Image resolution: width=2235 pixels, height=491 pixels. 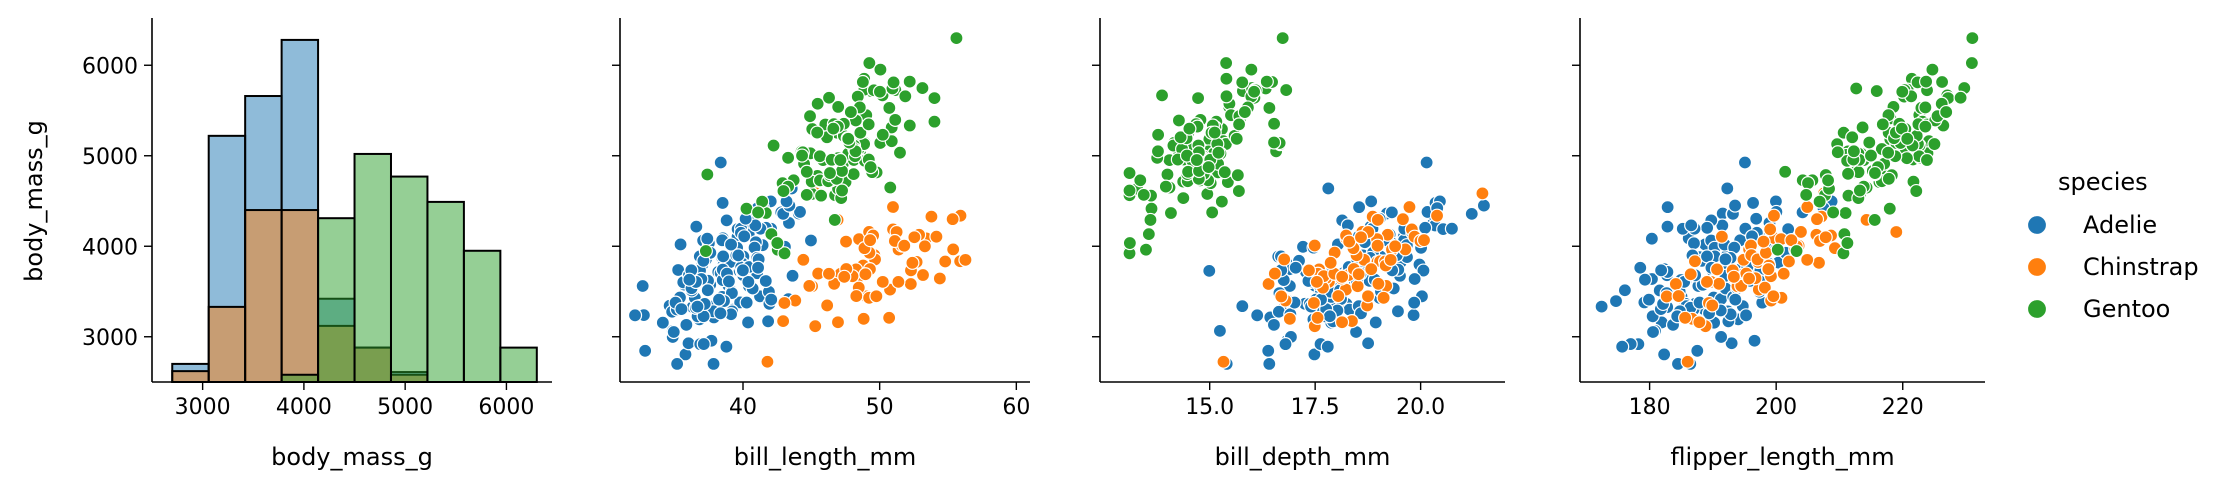 I want to click on x-tick-label: 40, so click(x=743, y=407).